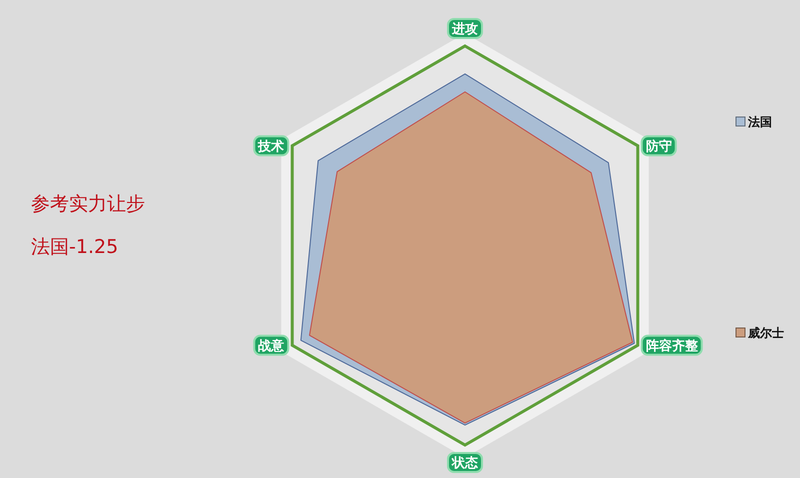 The height and width of the screenshot is (478, 800). What do you see at coordinates (464, 29) in the screenshot?
I see `spoke-label: 进攻` at bounding box center [464, 29].